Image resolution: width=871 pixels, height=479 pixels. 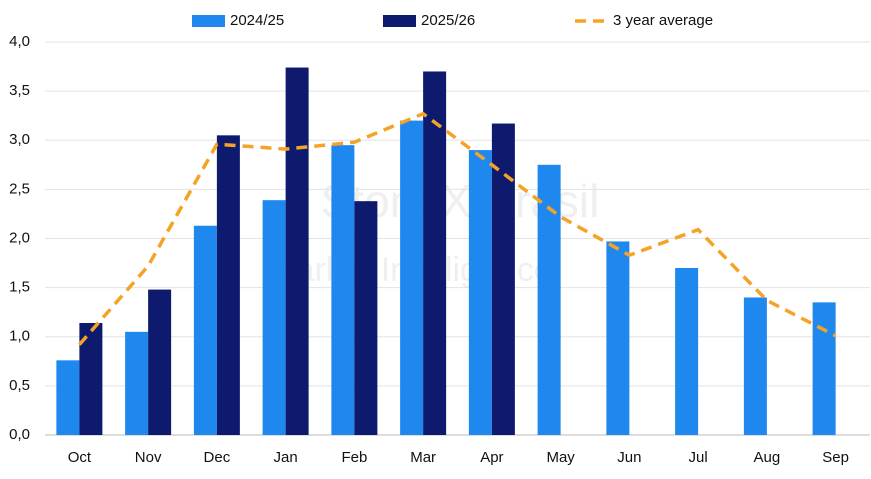 I want to click on x-tick-label: Feb, so click(x=354, y=457).